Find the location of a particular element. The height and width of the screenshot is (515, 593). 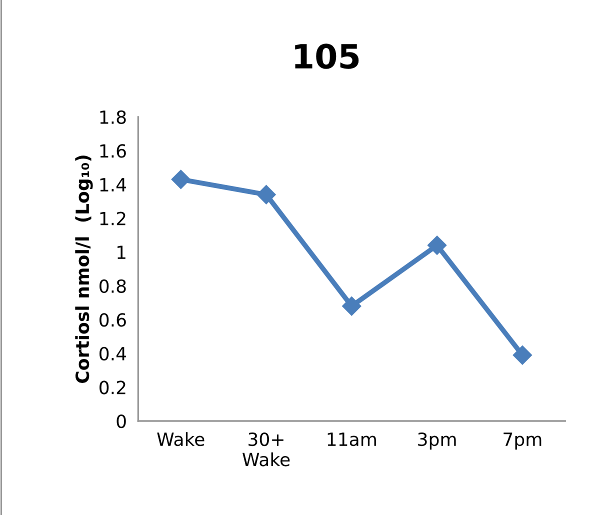

y-axis-title: Cortiosl nmol/l (Log₁₀) is located at coordinates (84, 269).